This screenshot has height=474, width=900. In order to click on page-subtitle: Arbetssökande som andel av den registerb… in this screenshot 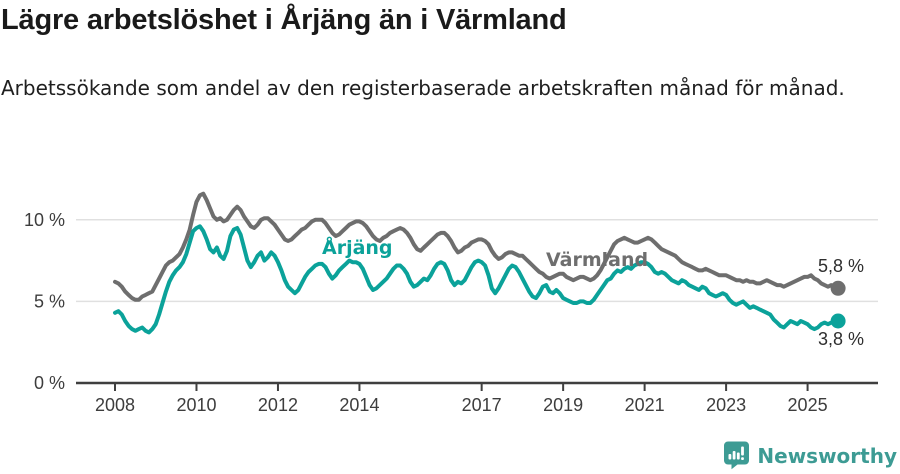, I will do `click(423, 88)`.